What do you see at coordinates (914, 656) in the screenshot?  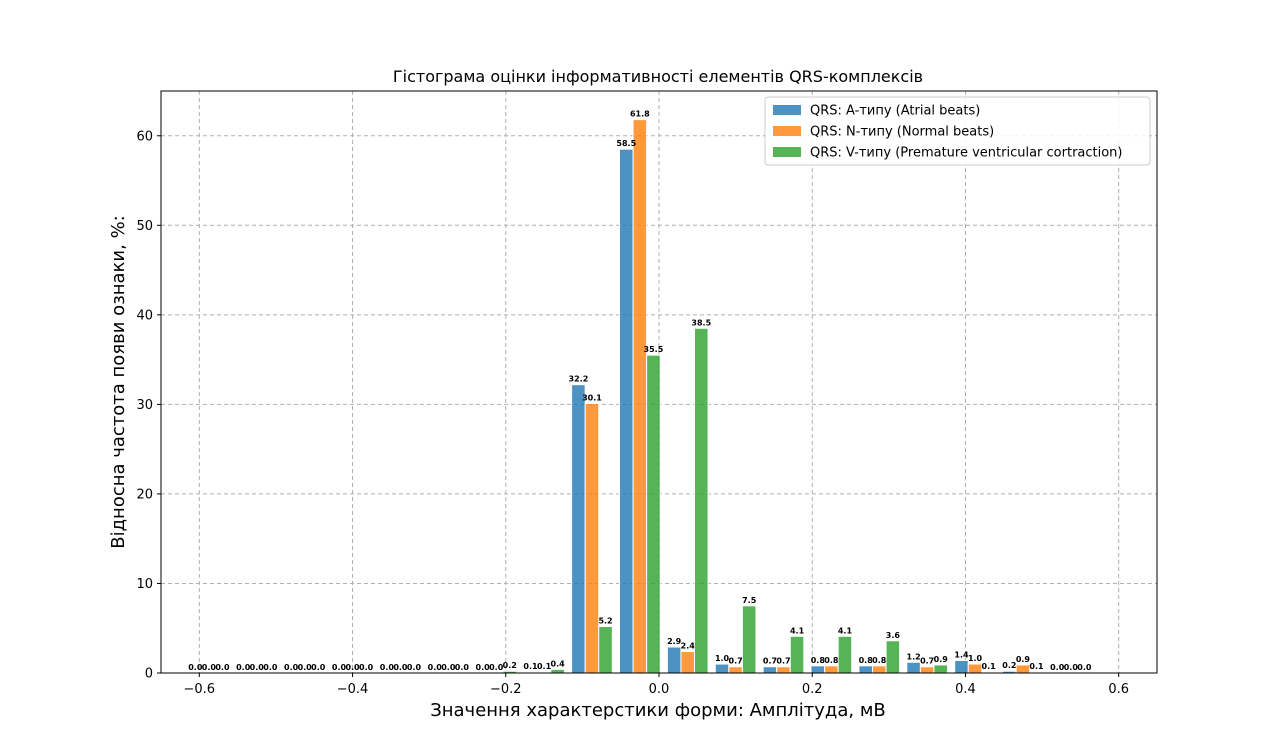 I see `bar-value-label: 1.2` at bounding box center [914, 656].